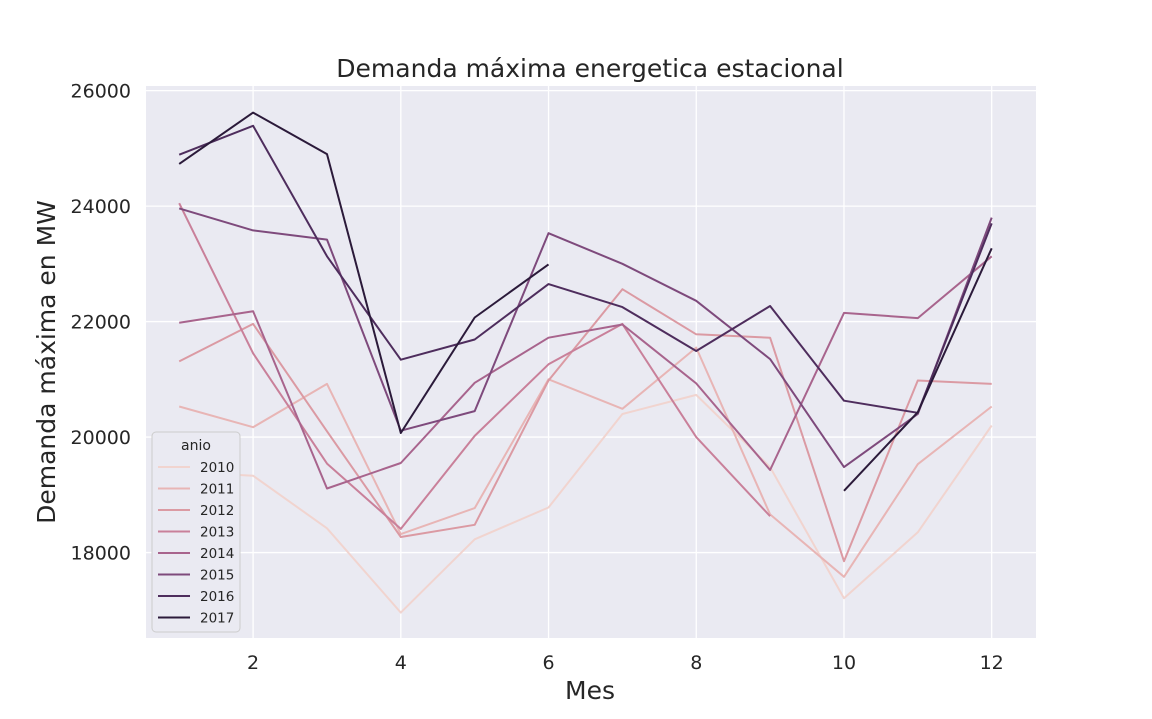 This screenshot has width=1152, height=719. What do you see at coordinates (217, 554) in the screenshot?
I see `legend-label-2014: 2014` at bounding box center [217, 554].